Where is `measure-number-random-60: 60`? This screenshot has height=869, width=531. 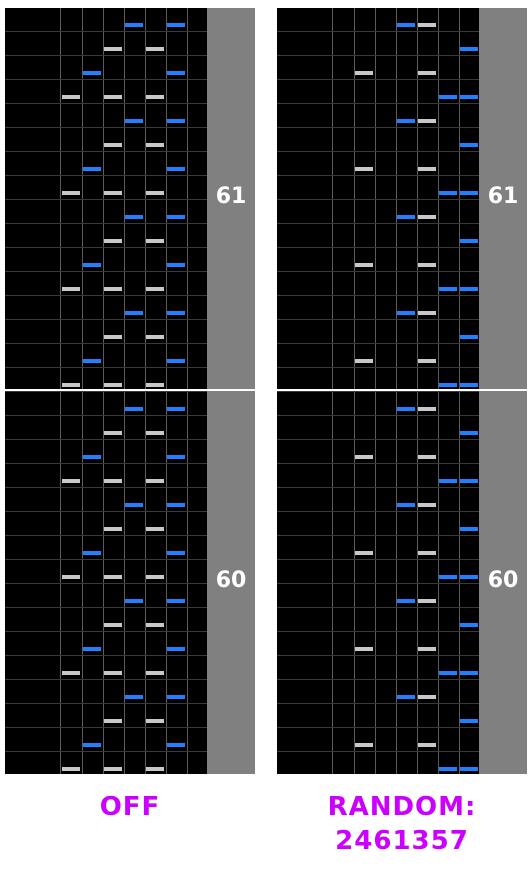
measure-number-random-60: 60 is located at coordinates (503, 580).